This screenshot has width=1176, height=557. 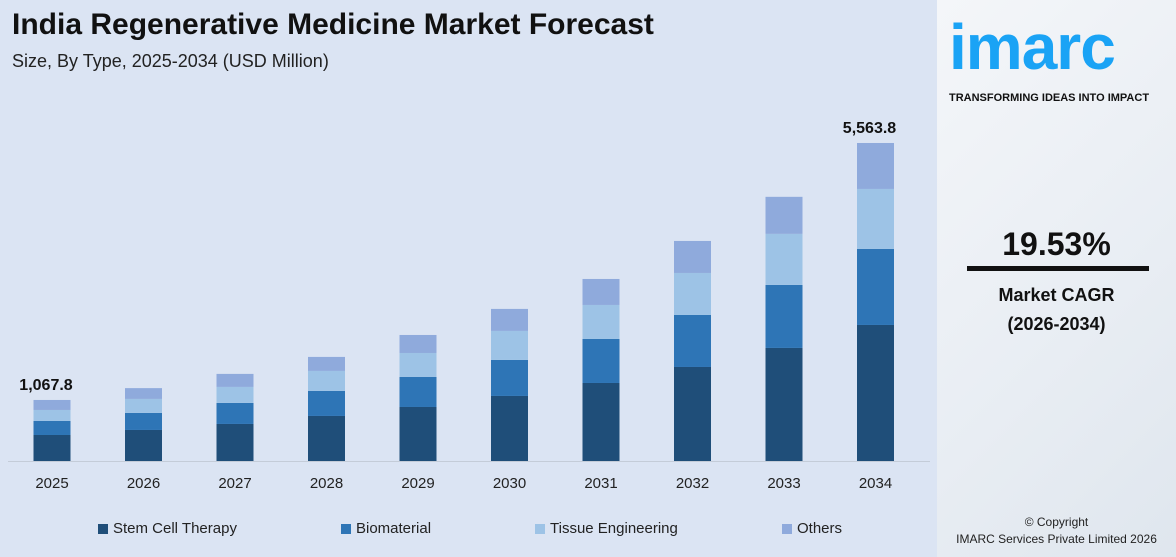 What do you see at coordinates (394, 528) in the screenshot?
I see `legend-label: Biomaterial` at bounding box center [394, 528].